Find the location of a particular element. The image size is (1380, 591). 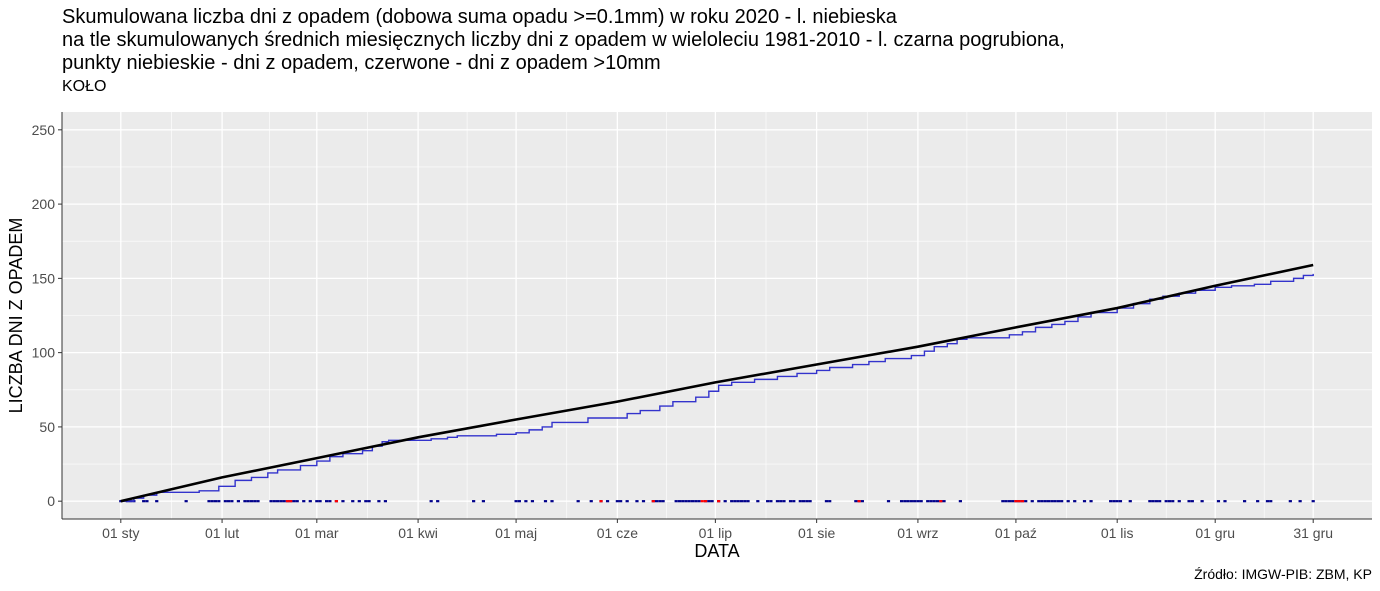

heavy-rain-day-points is located at coordinates (655, 501).